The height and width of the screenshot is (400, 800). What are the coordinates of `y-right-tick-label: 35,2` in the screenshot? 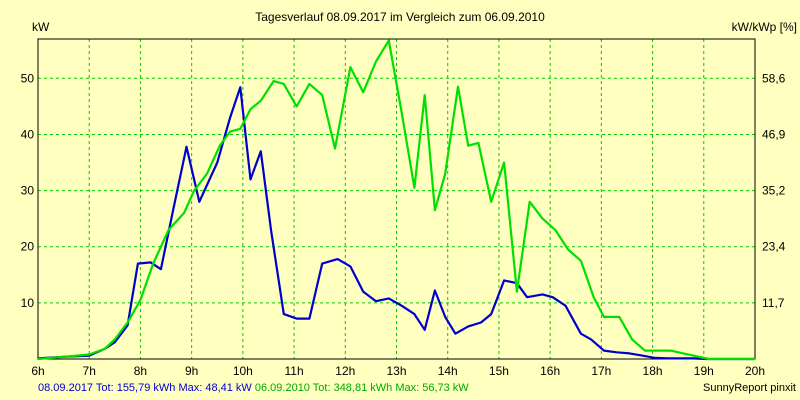 It's located at (774, 191).